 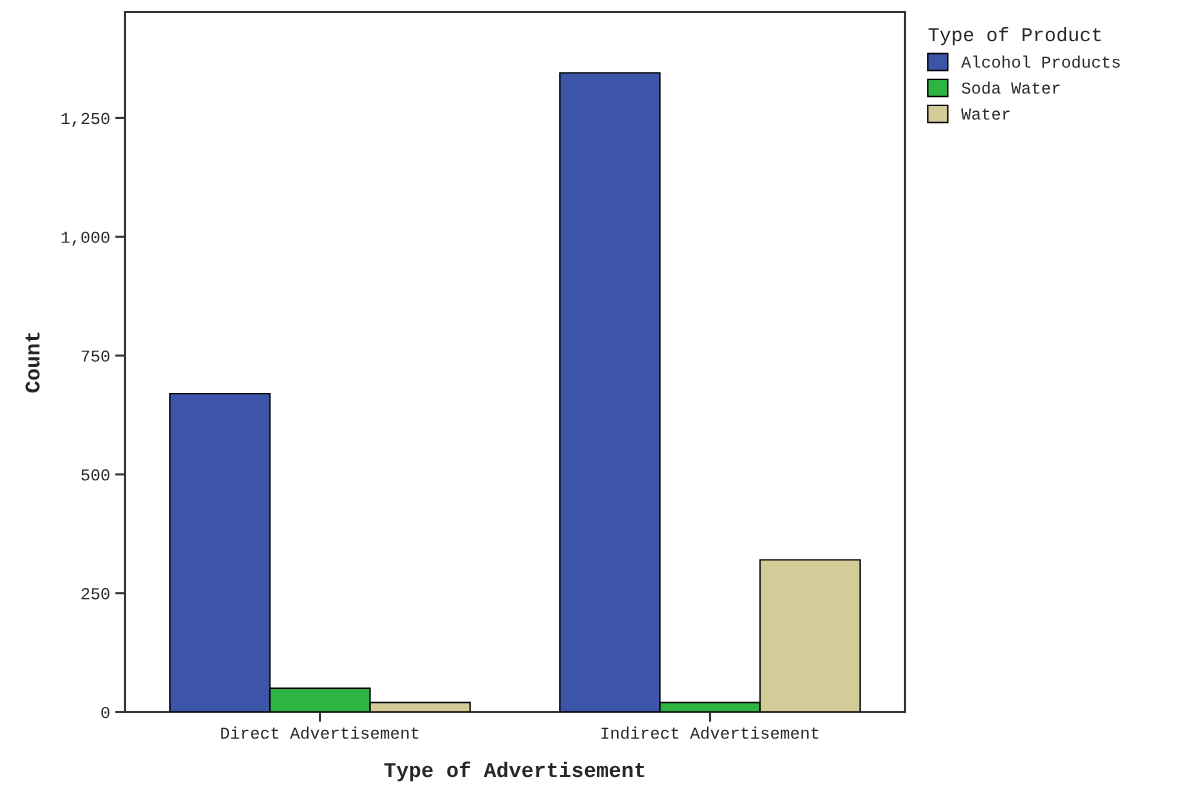 I want to click on y-tick-label: 0, so click(x=105, y=712).